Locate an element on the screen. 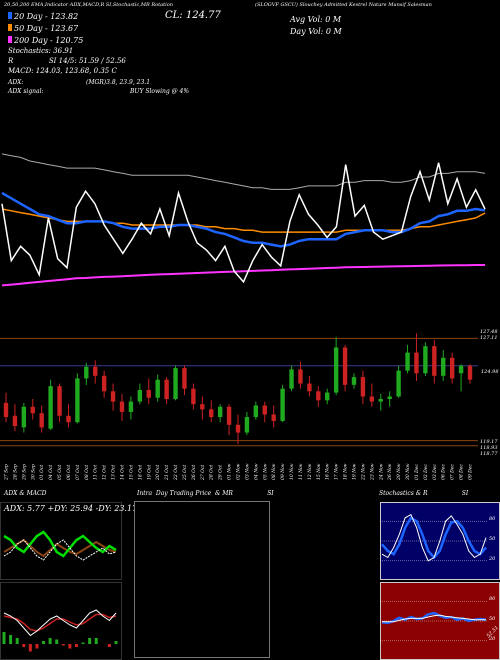 This screenshot has height=660, width=500. date-label-39: 19 Nov is located at coordinates (355, 471).